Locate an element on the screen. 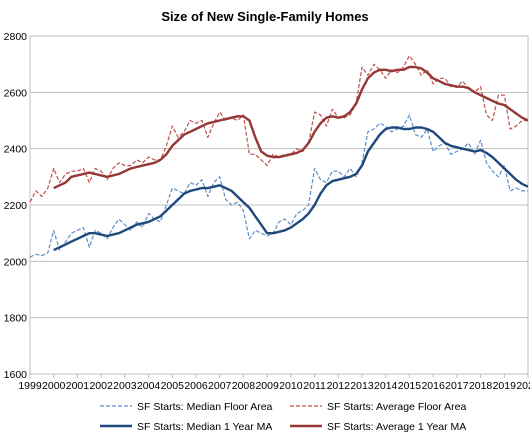  x-tick-label: 2016 is located at coordinates (433, 386).